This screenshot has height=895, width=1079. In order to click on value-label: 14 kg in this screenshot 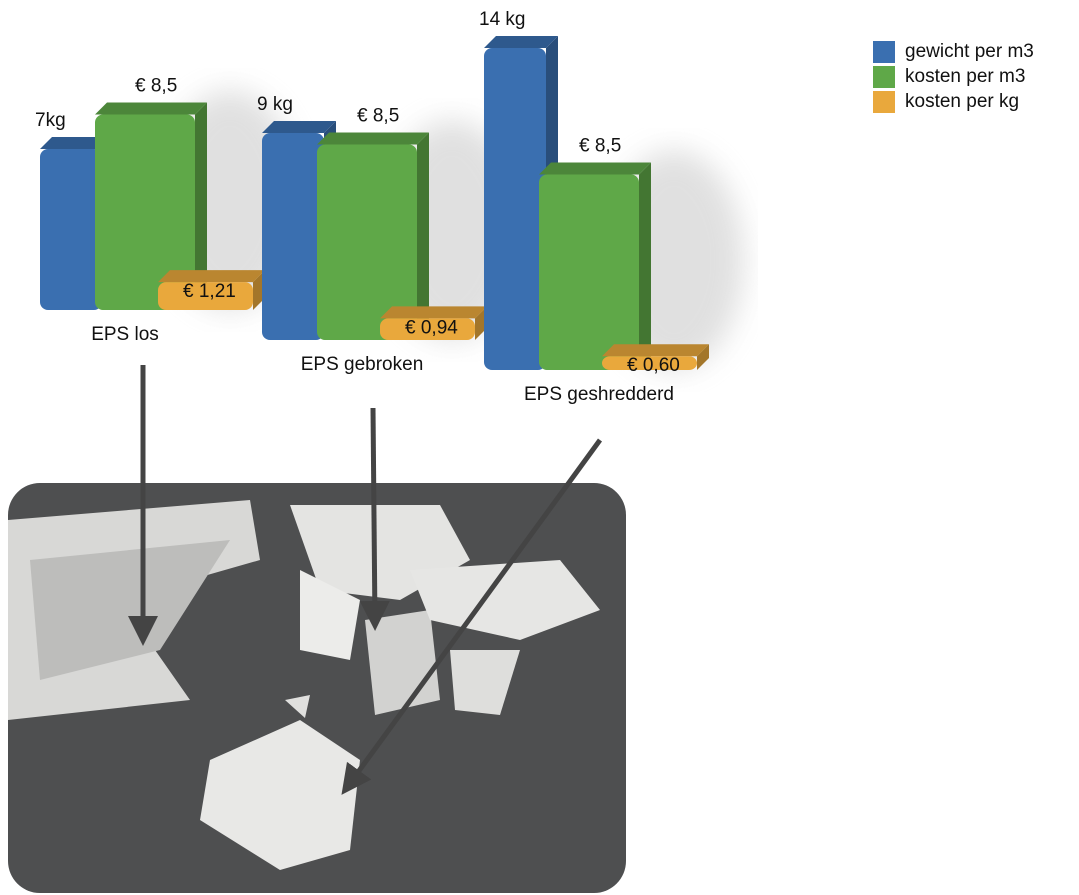, I will do `click(502, 19)`.